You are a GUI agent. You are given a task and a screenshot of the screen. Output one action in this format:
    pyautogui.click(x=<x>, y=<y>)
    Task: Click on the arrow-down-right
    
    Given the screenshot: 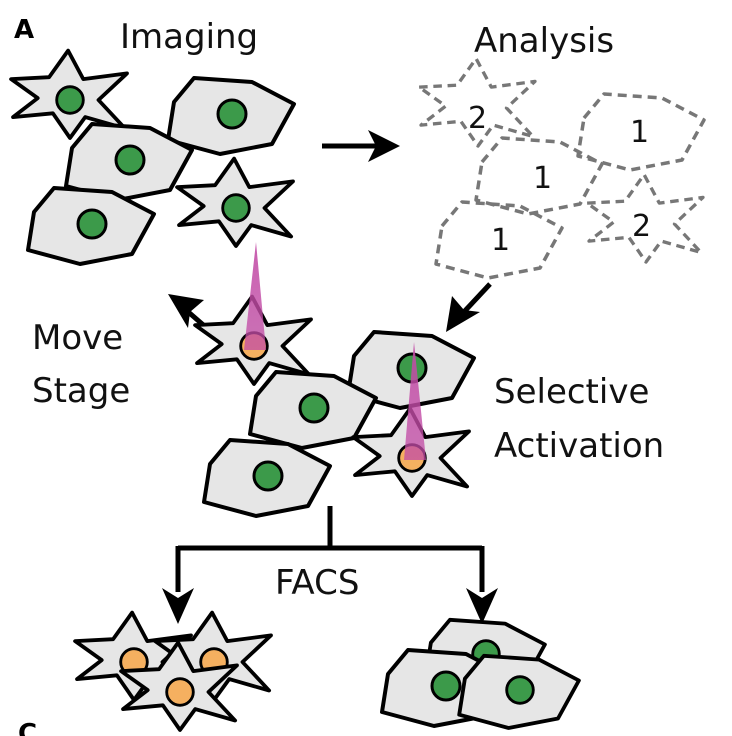 What is the action you would take?
    pyautogui.click(x=482, y=606)
    